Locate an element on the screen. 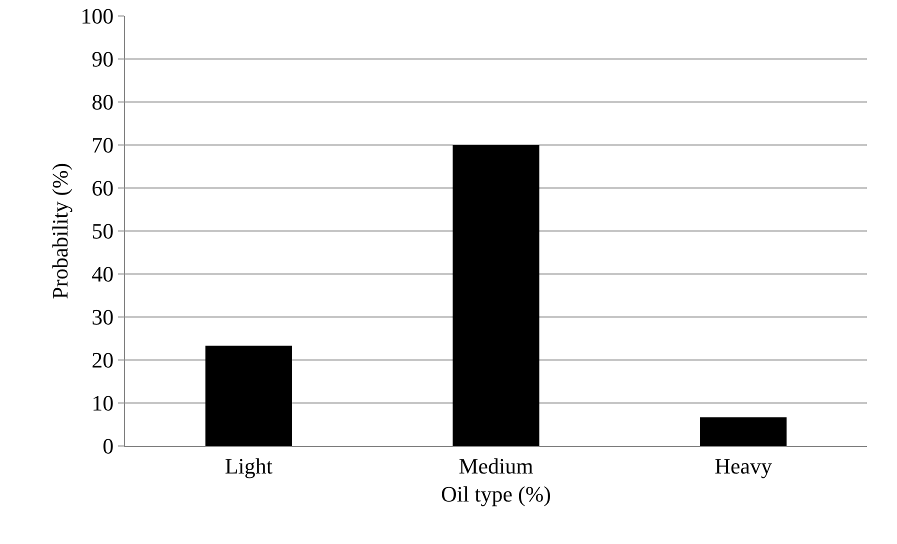  y-axis-title: Probability (%) is located at coordinates (59, 231).